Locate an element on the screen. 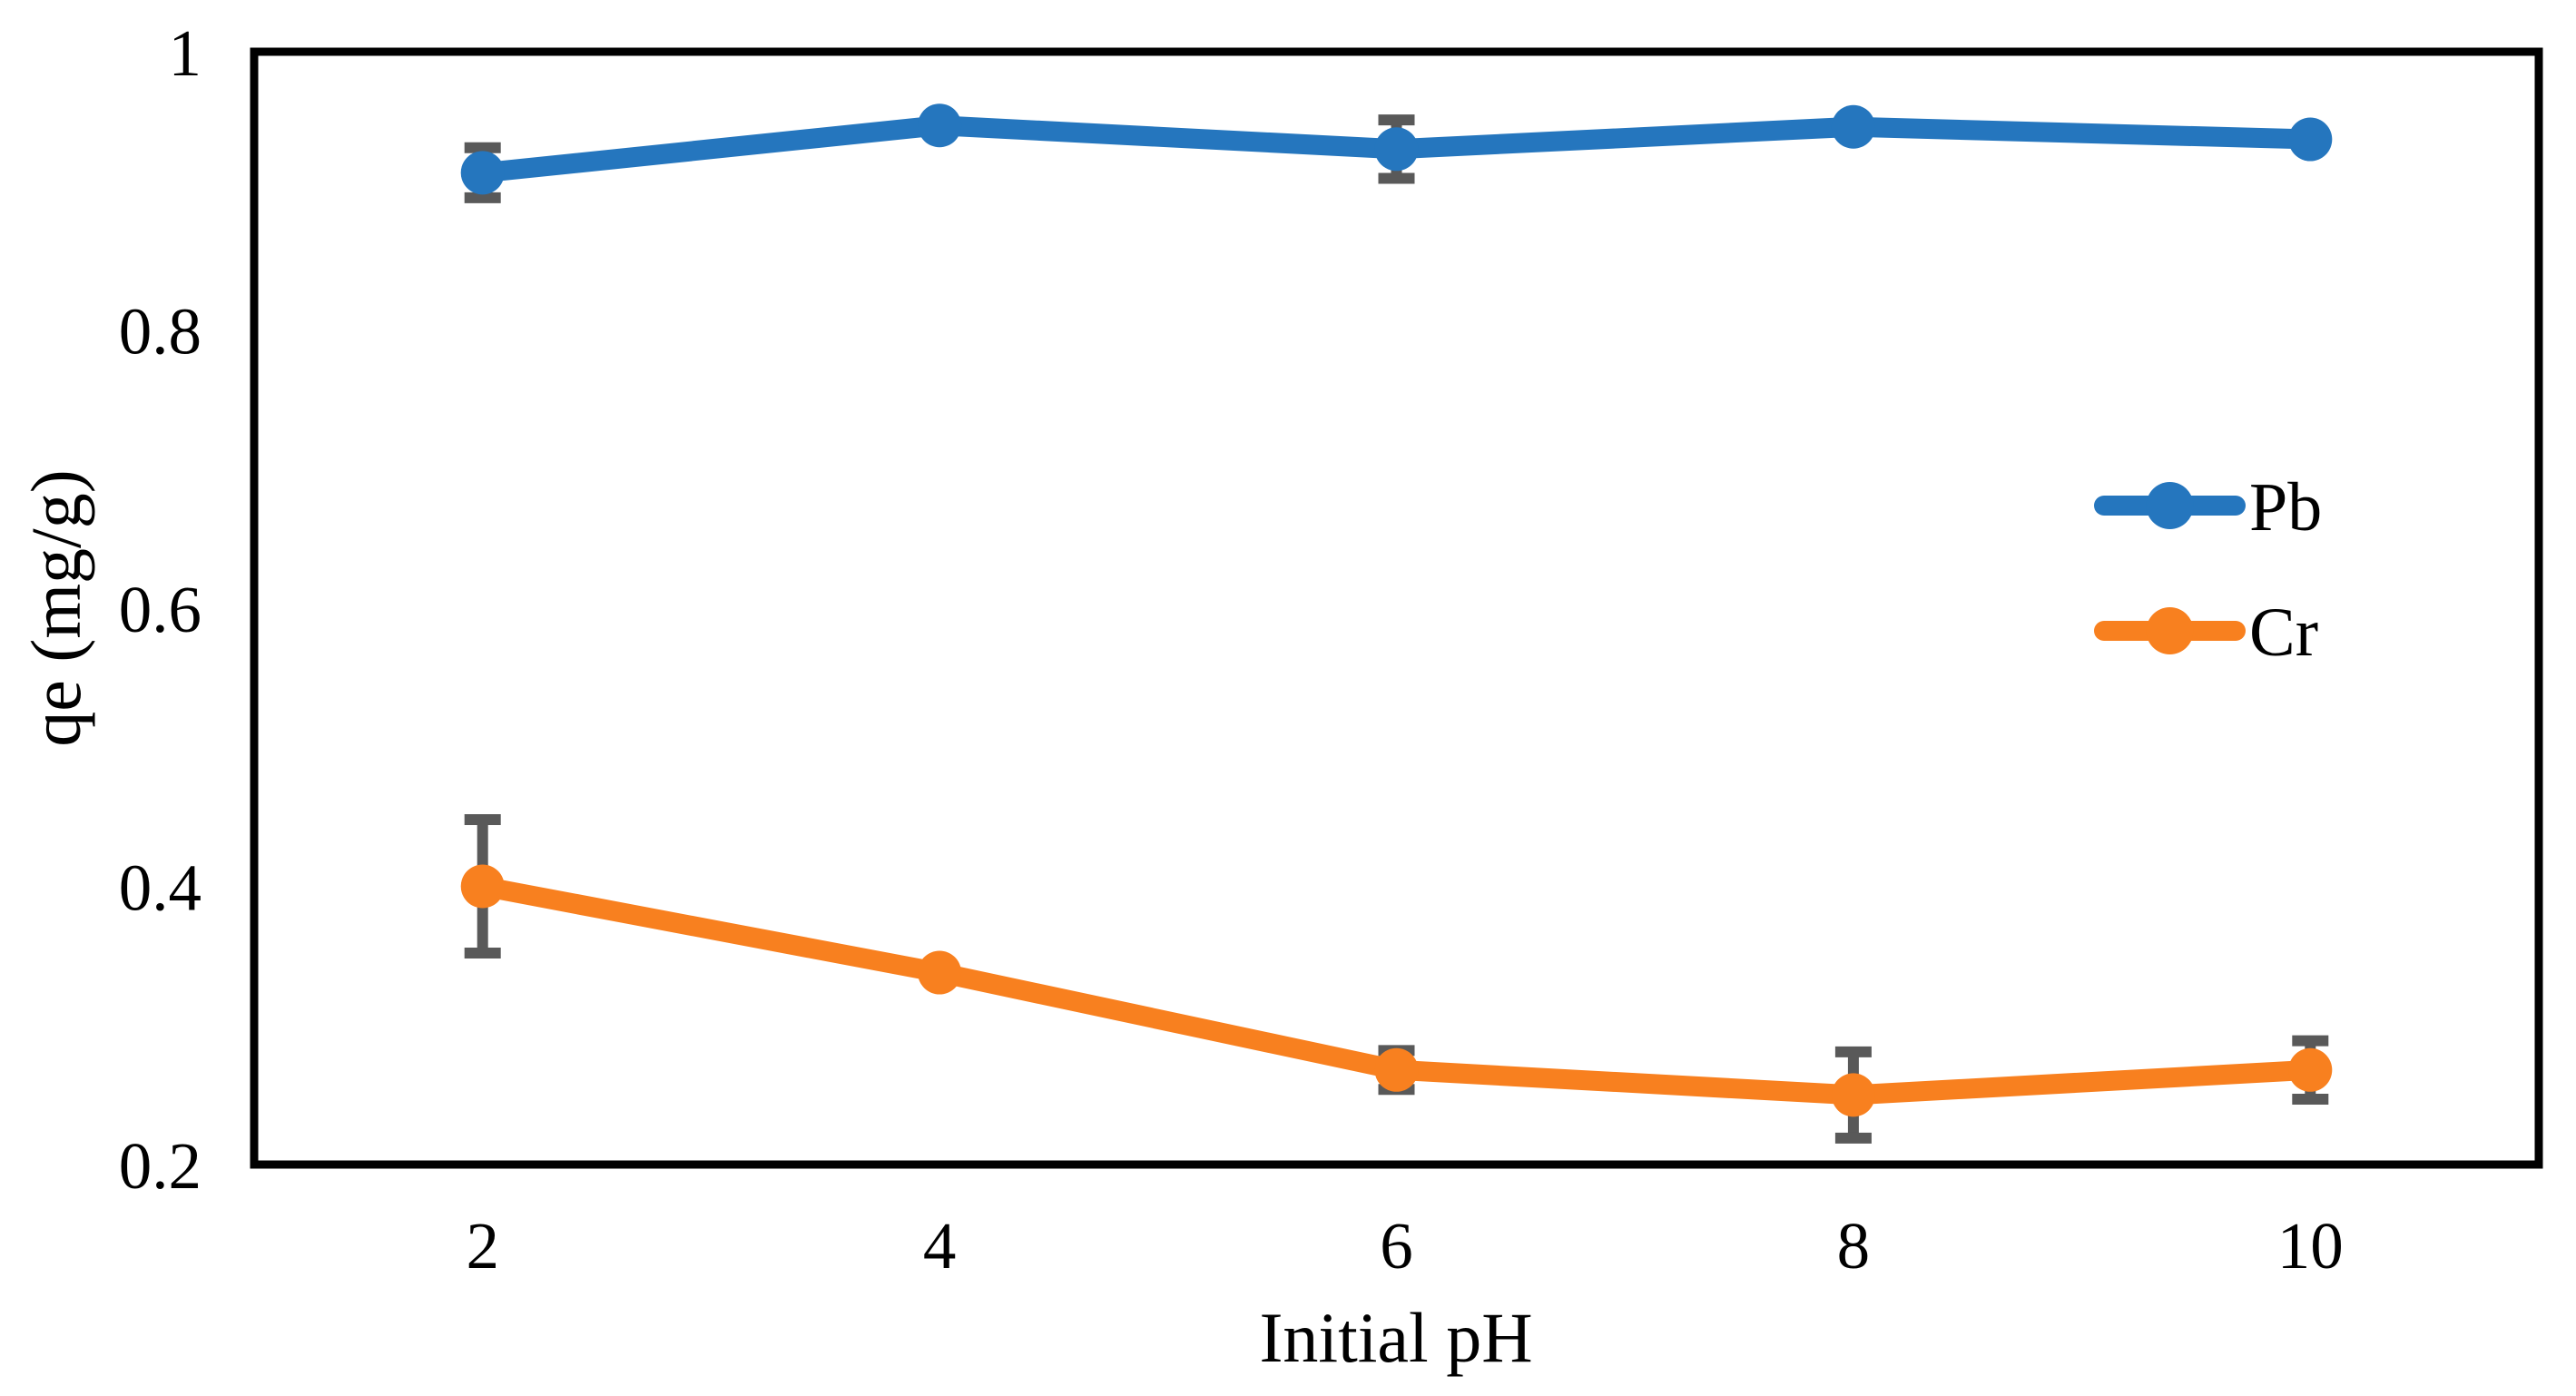 The image size is (2576, 1396). x-tick-label: 6 is located at coordinates (1396, 1246).